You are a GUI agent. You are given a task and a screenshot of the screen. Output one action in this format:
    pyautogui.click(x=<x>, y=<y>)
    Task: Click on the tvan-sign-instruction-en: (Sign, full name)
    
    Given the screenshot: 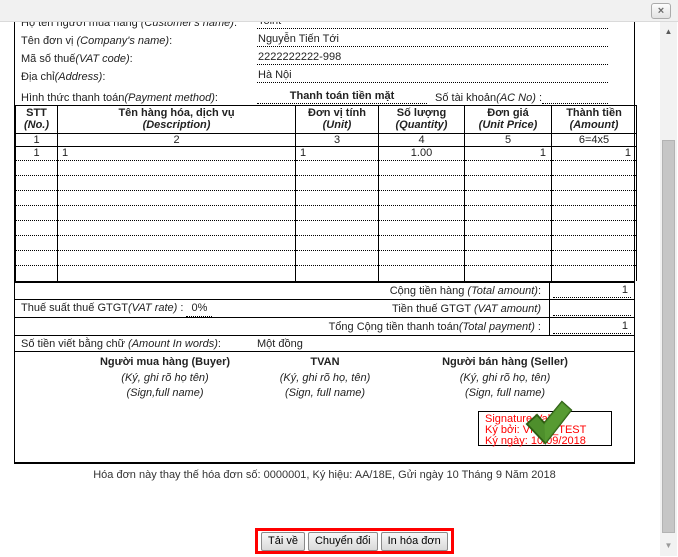 What is the action you would take?
    pyautogui.click(x=325, y=392)
    